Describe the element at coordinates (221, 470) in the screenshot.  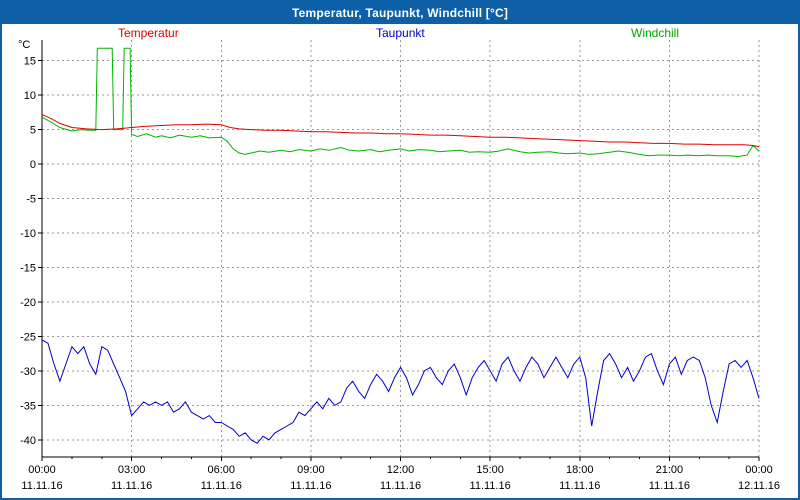
I see `x-tick-time-label: 06:00` at that location.